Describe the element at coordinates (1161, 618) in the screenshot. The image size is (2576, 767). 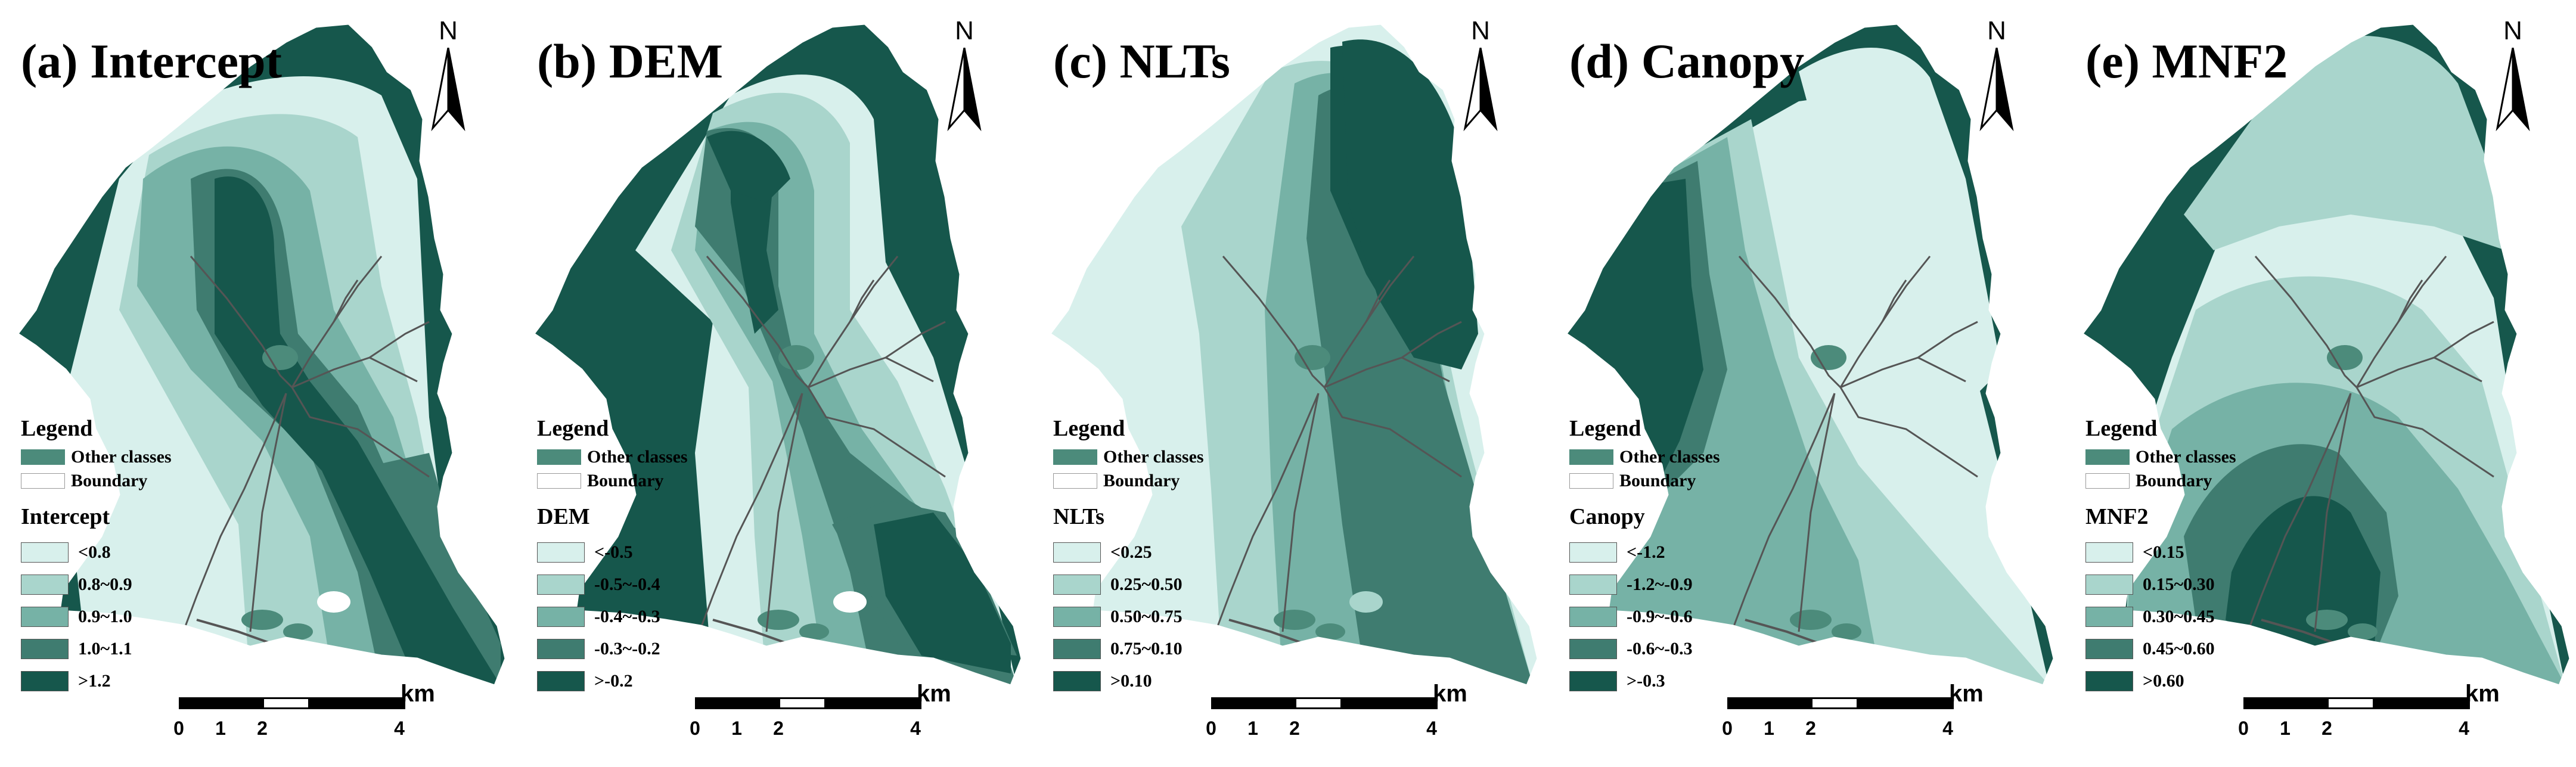
I see `legend-class-3: 0.50~0.75` at that location.